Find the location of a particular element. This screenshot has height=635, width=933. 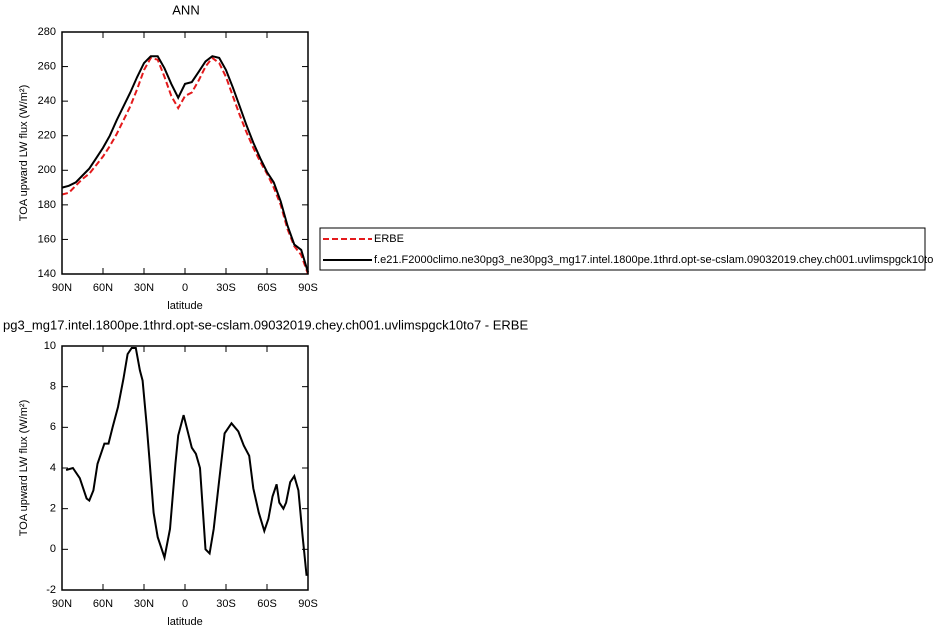

y-tick-label: 0 is located at coordinates (53, 549).